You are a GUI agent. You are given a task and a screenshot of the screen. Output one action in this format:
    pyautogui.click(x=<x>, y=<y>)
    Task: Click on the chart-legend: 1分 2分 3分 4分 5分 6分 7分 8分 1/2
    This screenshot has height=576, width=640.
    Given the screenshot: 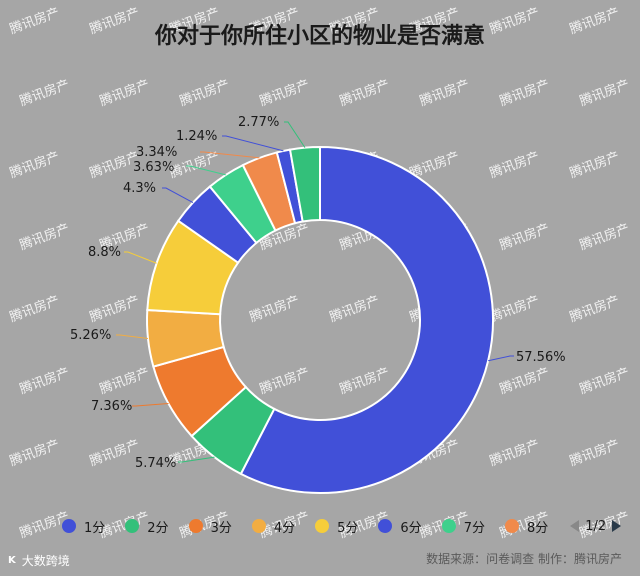 What is the action you would take?
    pyautogui.click(x=342, y=526)
    